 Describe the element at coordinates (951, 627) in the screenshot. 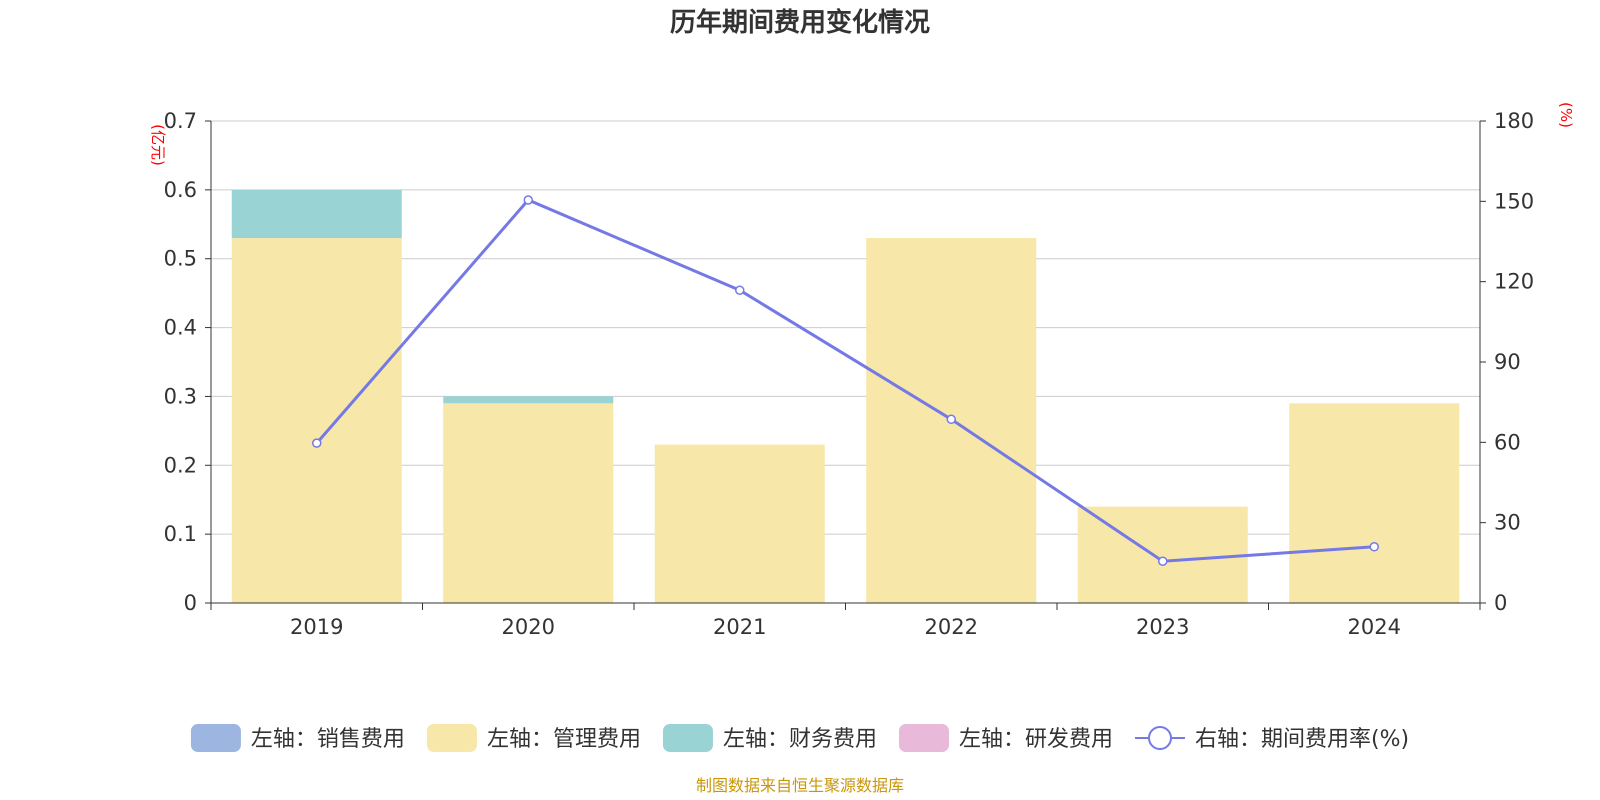

I see `x-tick-label: 2022` at that location.